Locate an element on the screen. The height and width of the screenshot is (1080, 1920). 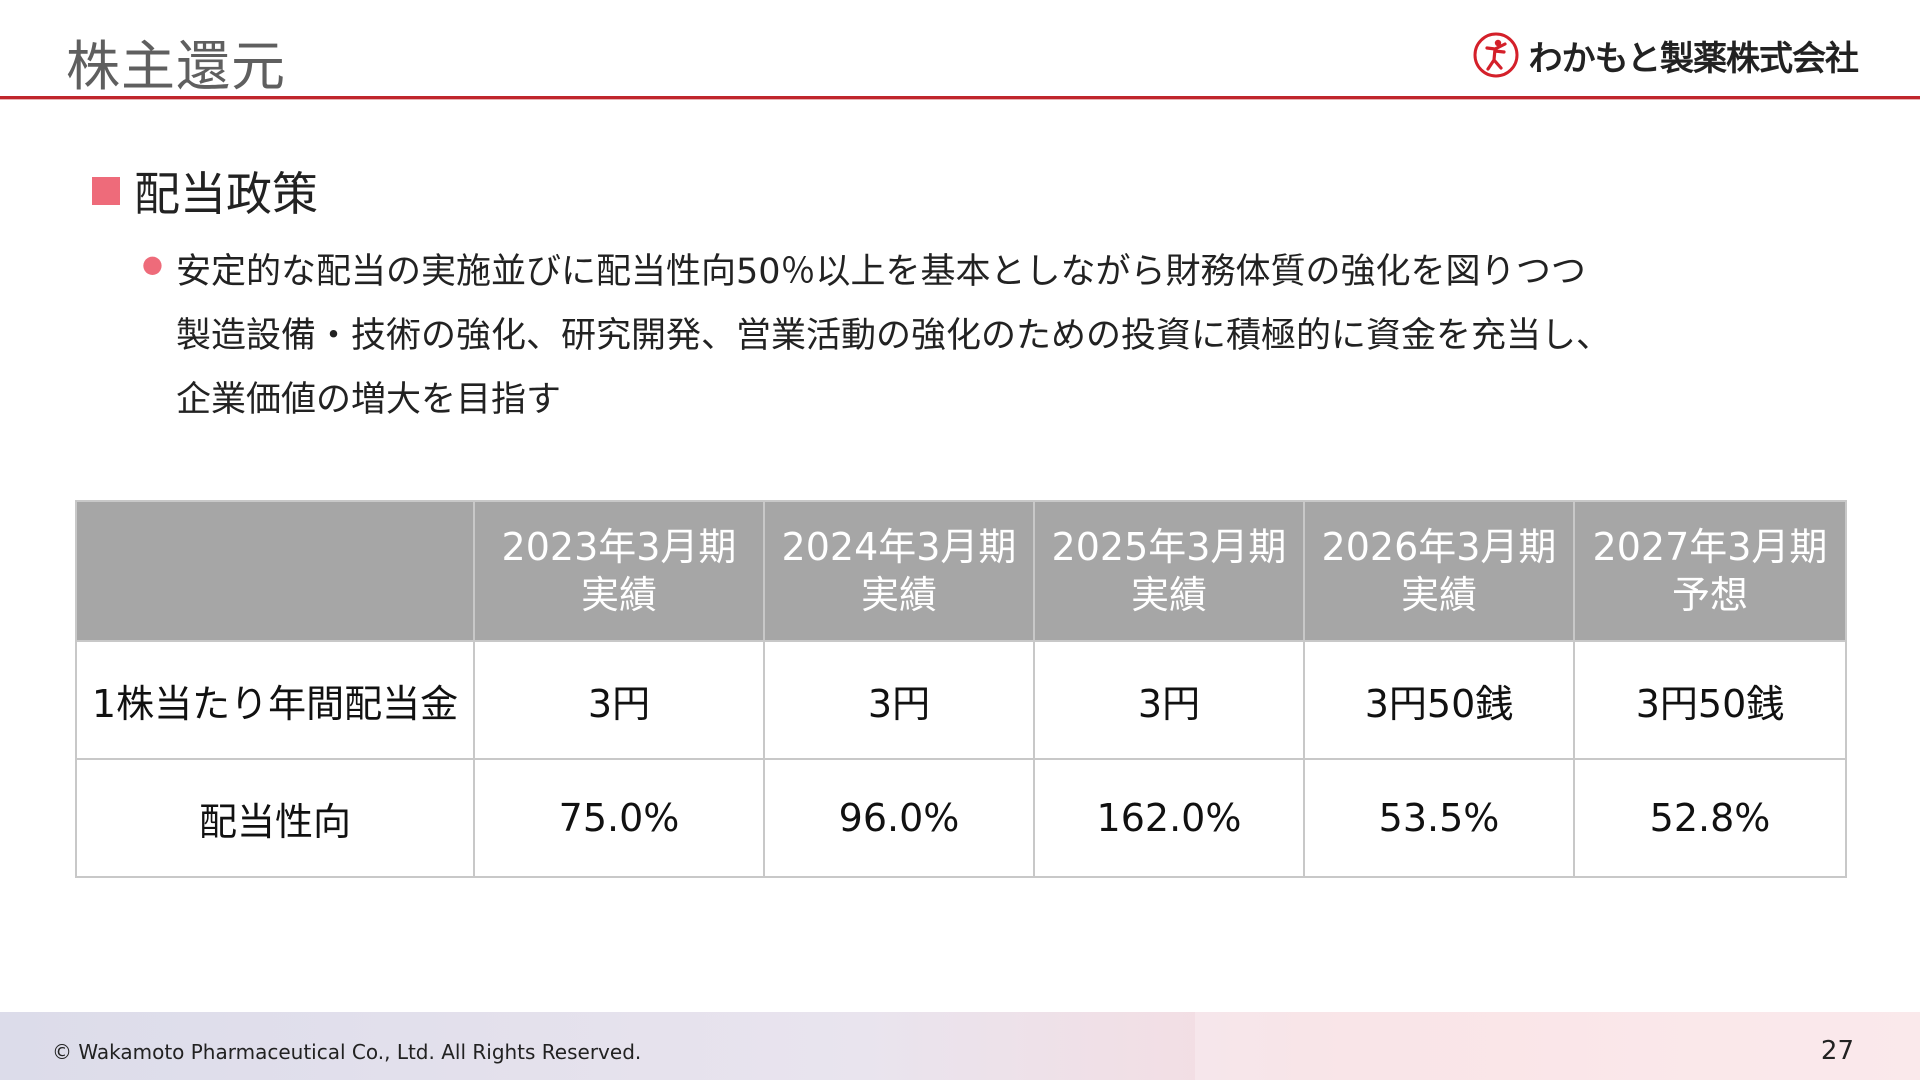
table-header-empty is located at coordinates (275, 571).